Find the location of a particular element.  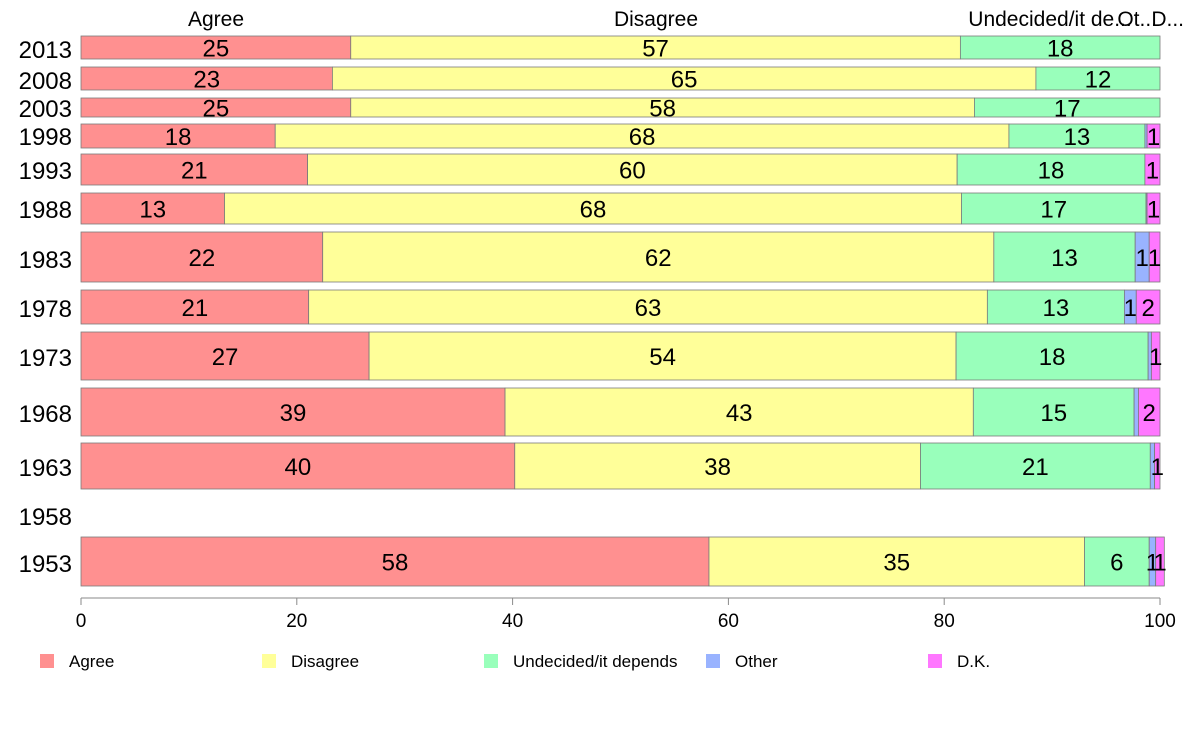

x-tick-label: 20 is located at coordinates (296, 621).